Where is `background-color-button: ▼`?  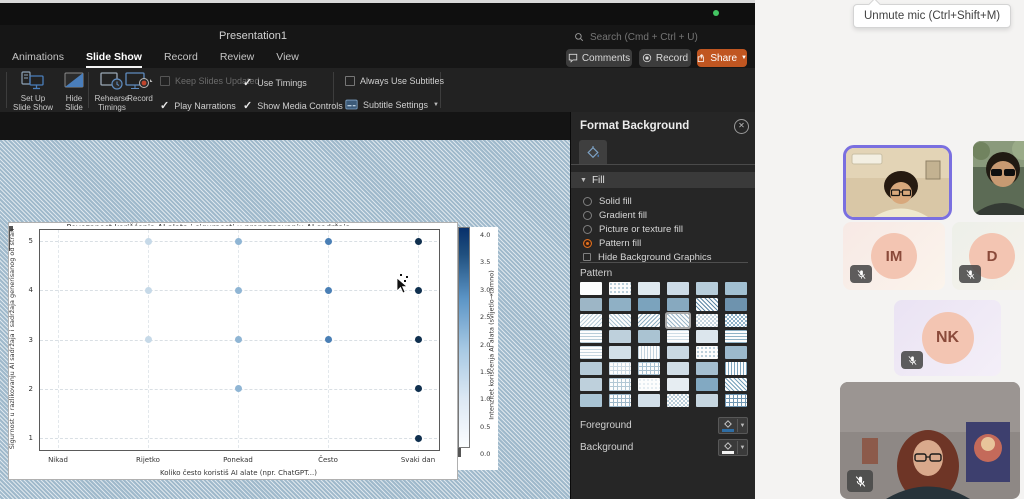 background-color-button: ▼ is located at coordinates (733, 447).